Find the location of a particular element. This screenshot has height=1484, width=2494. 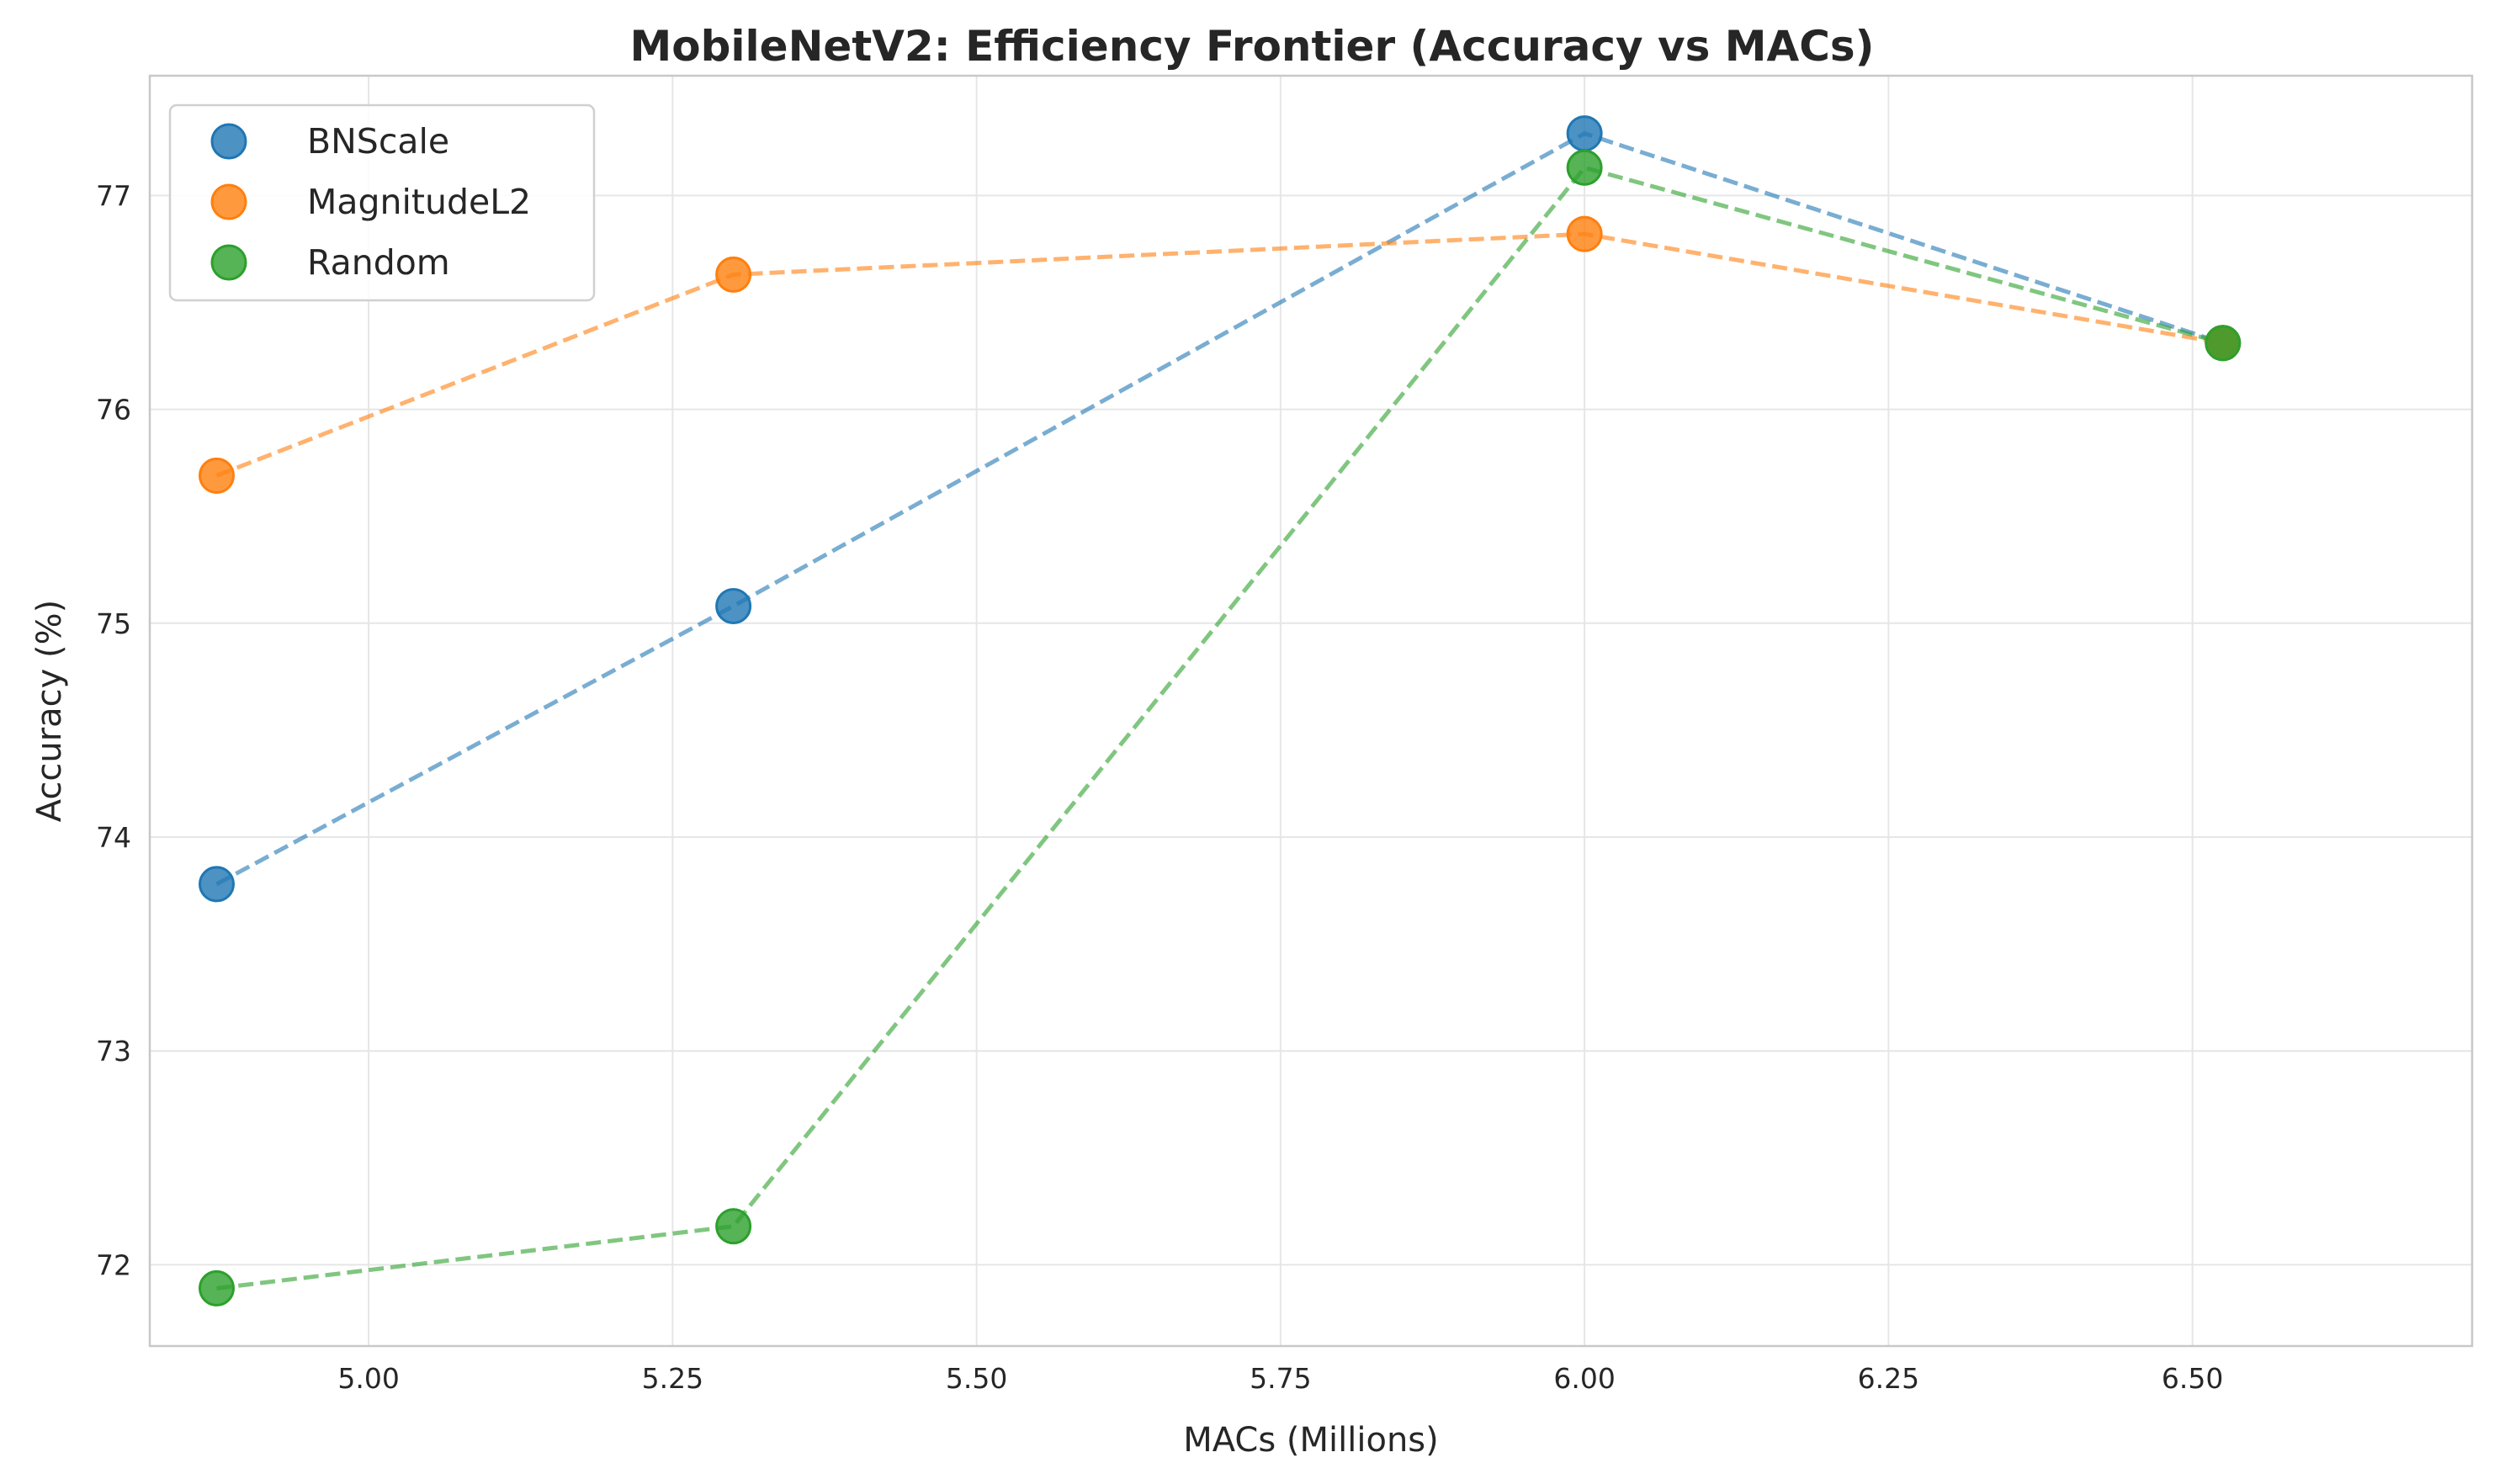

x-axis-label: MACs (Millions) is located at coordinates (1311, 1440).